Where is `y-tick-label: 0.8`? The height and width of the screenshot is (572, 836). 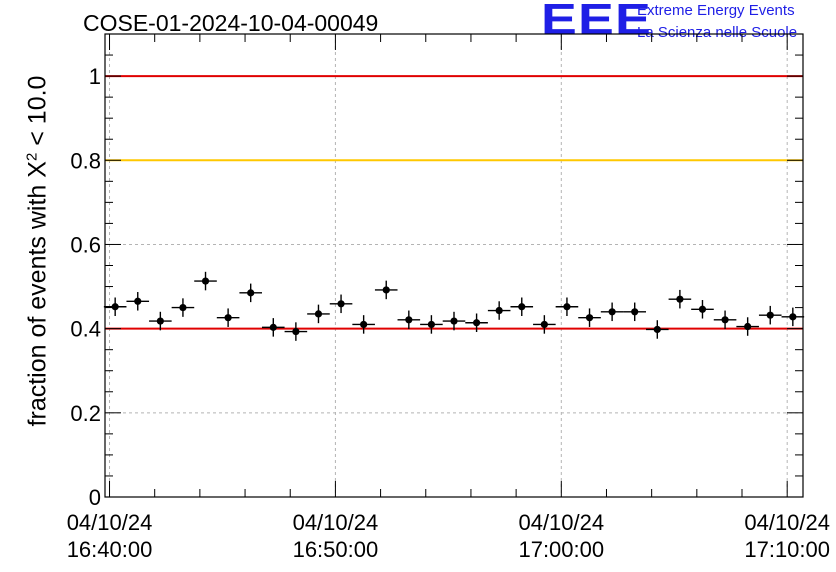
y-tick-label: 0.8 is located at coordinates (85, 160).